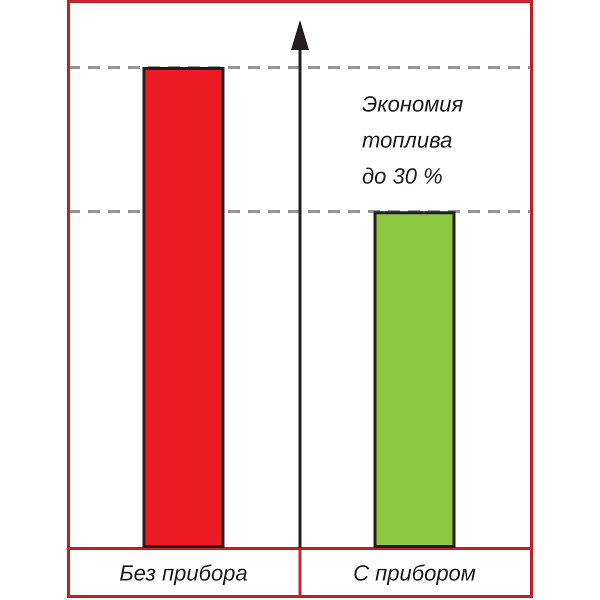 This screenshot has height=600, width=600. I want to click on x-tick-label: Без прибора, so click(183, 573).